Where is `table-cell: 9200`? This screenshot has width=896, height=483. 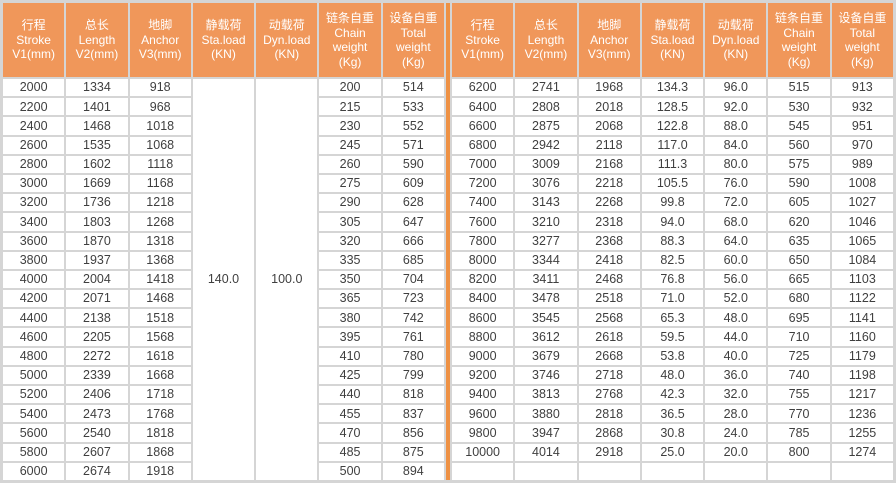 table-cell: 9200 is located at coordinates (483, 375).